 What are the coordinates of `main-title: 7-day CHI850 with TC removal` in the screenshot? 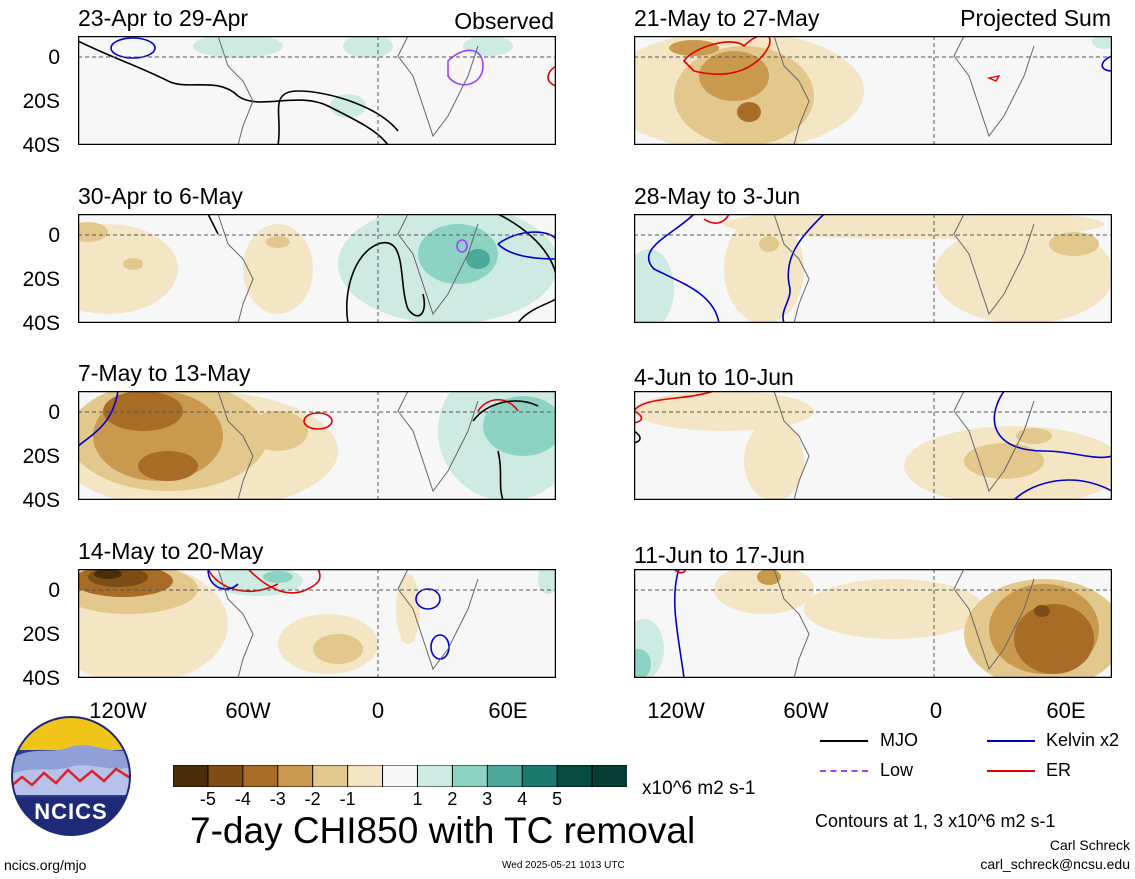 It's located at (443, 830).